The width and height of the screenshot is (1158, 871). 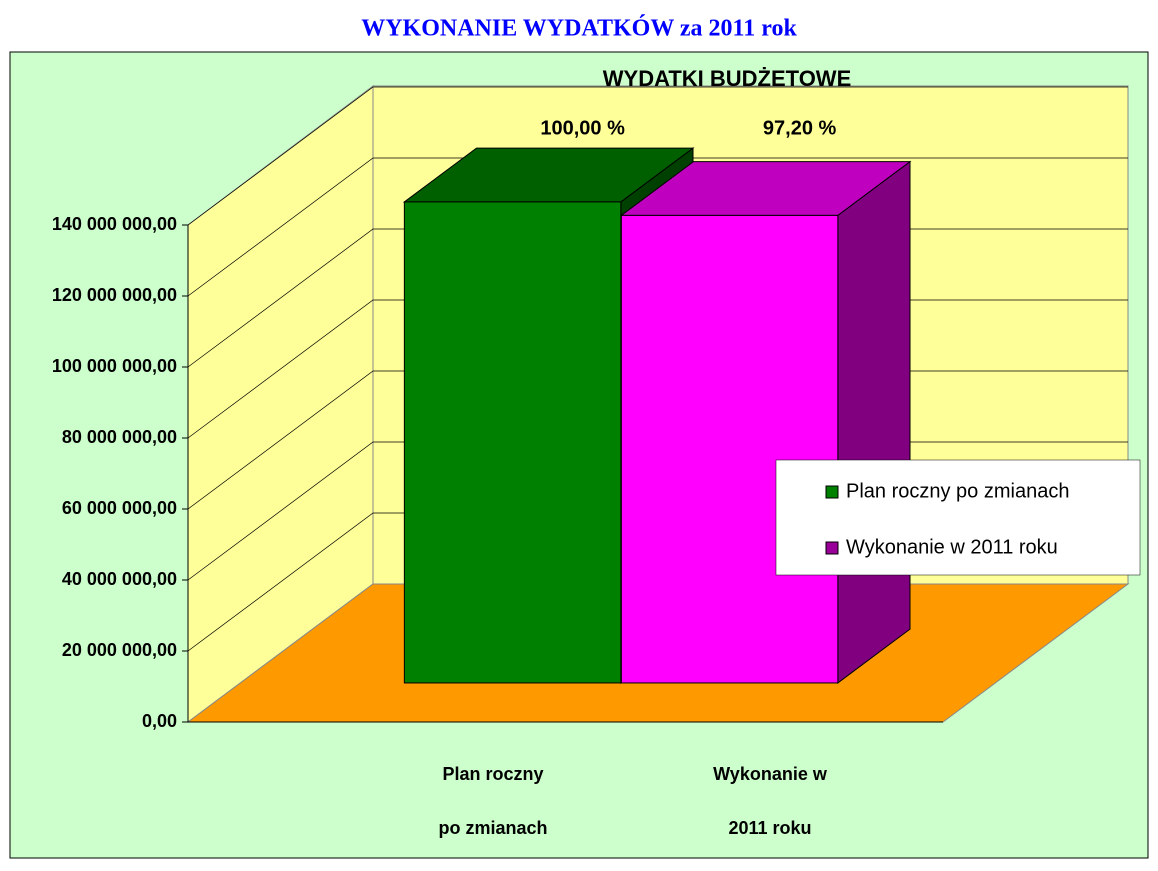 I want to click on y-tick-label: 20 000 000,00, so click(x=119, y=650).